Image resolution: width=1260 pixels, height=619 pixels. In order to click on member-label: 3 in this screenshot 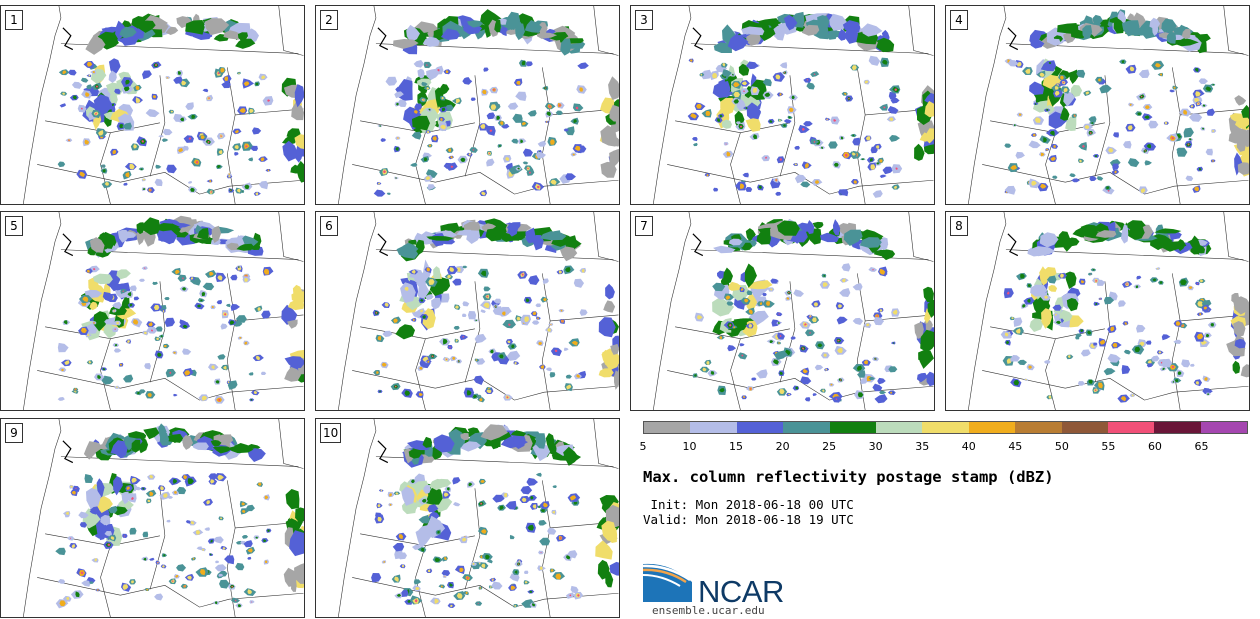, I will do `click(644, 20)`.